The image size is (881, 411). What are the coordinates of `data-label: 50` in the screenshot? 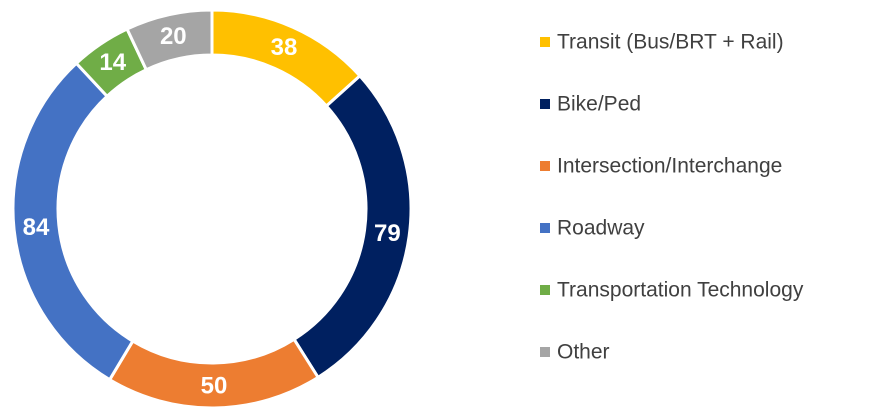 It's located at (214, 385).